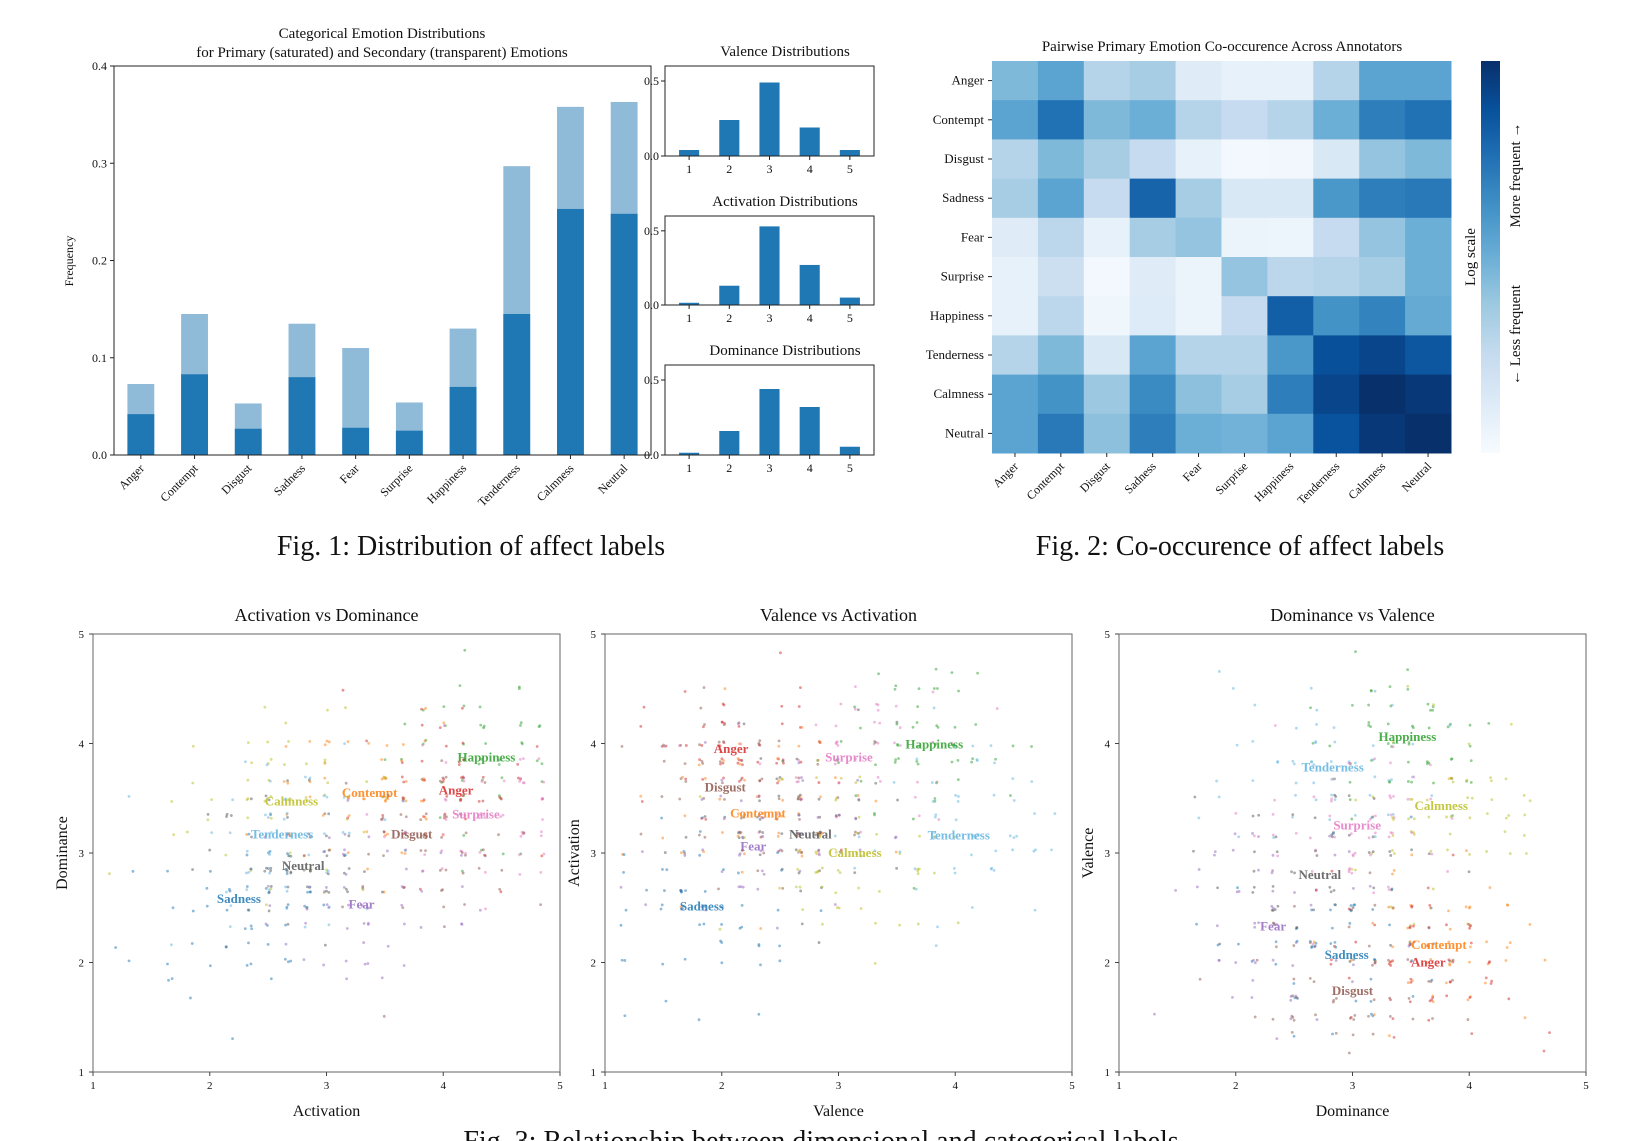 Image resolution: width=1642 pixels, height=1141 pixels. What do you see at coordinates (973, 236) in the screenshot?
I see `row-label: Fear` at bounding box center [973, 236].